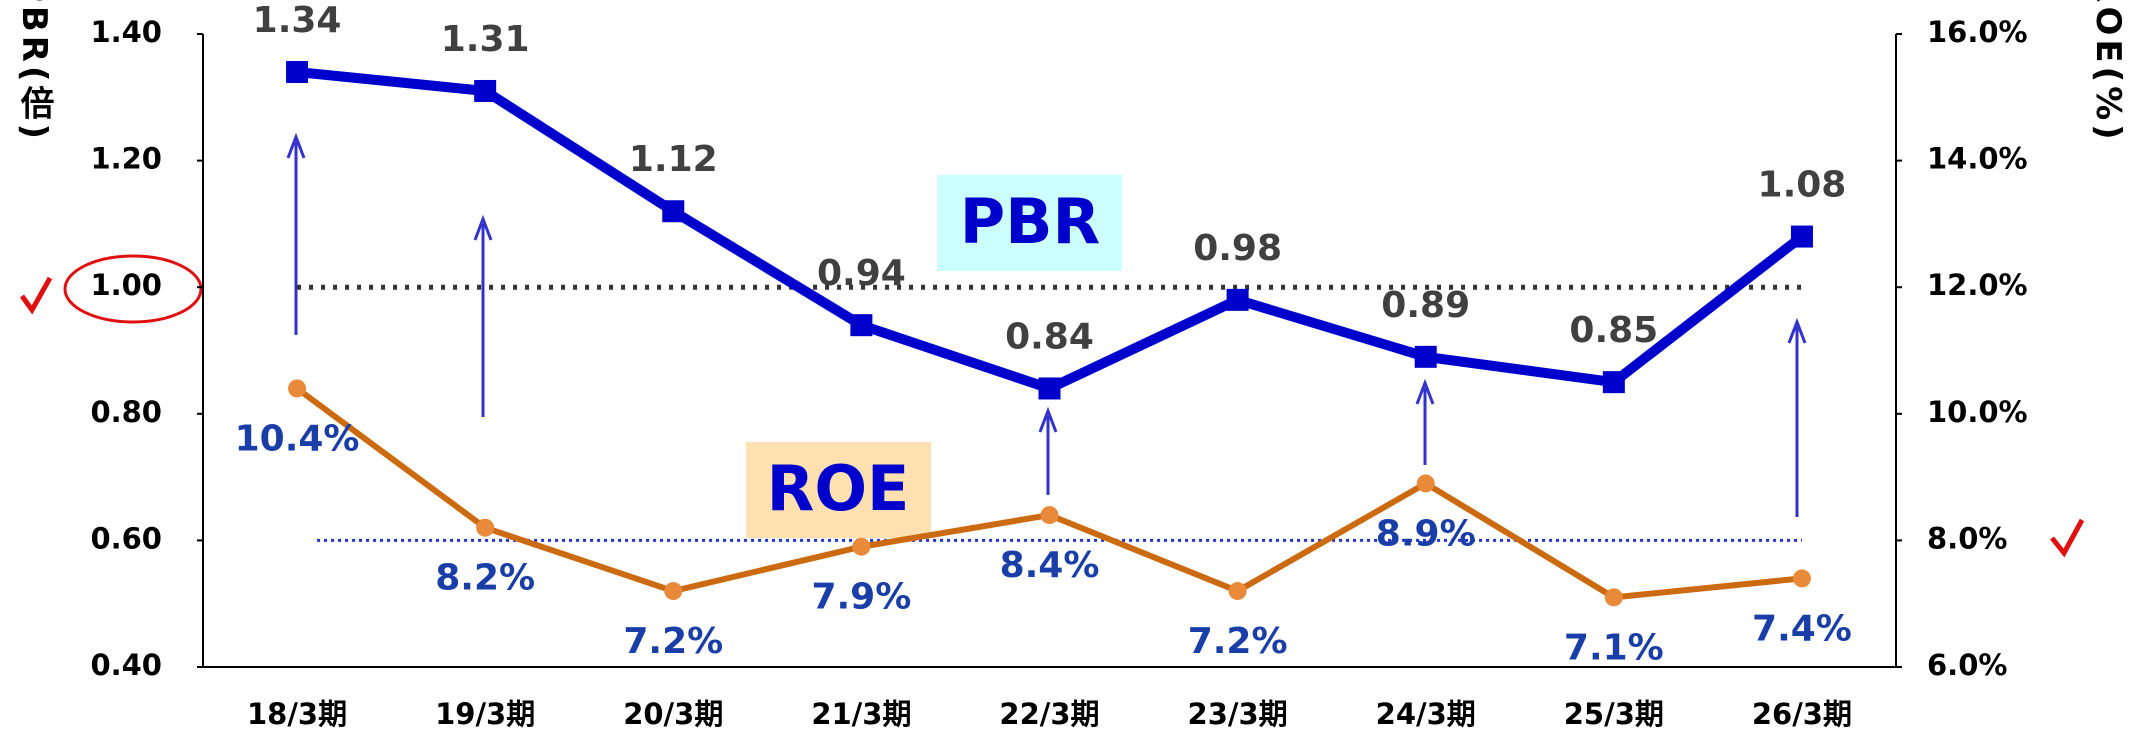 This screenshot has height=733, width=2146. Describe the element at coordinates (2108, 72) in the screenshot. I see `y2-axis-title: ROE(%)` at that location.